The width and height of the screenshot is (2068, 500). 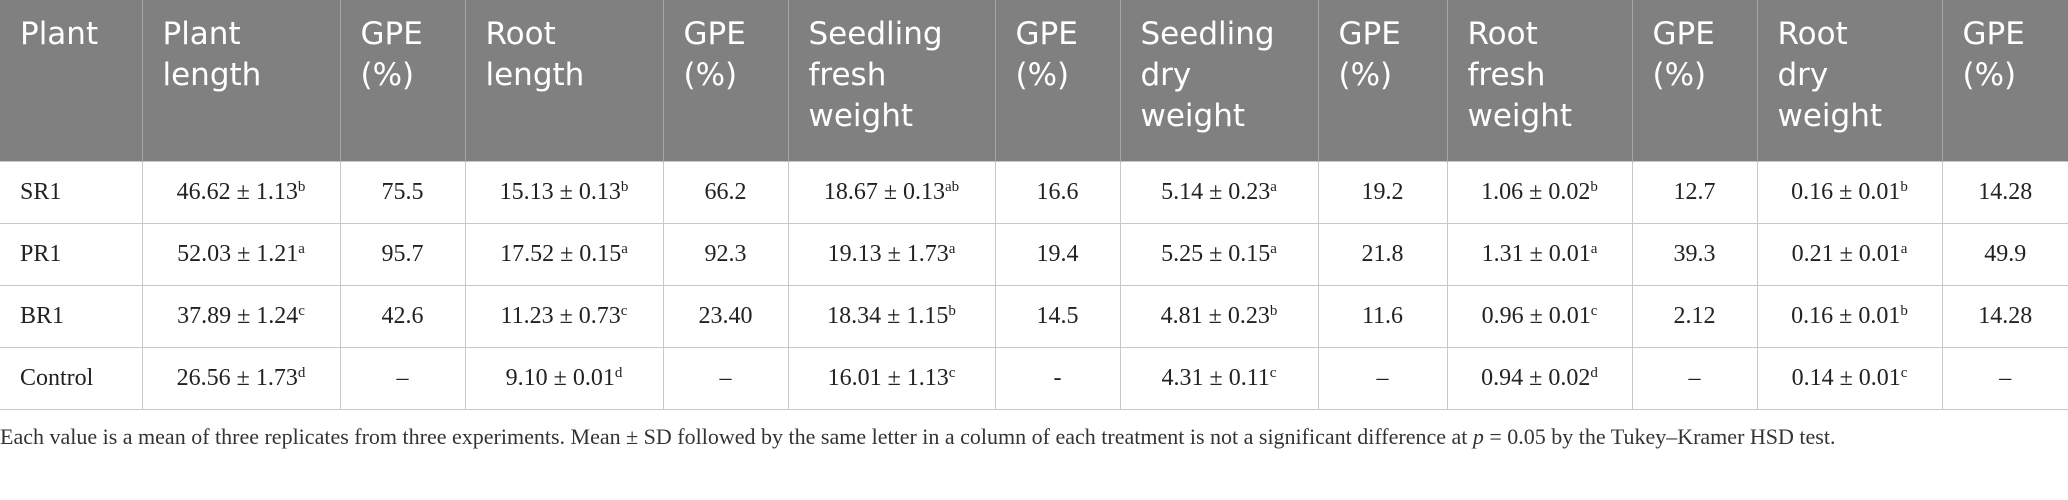 I want to click on table-cell: 5.14 ± 0.23a, so click(x=1219, y=192).